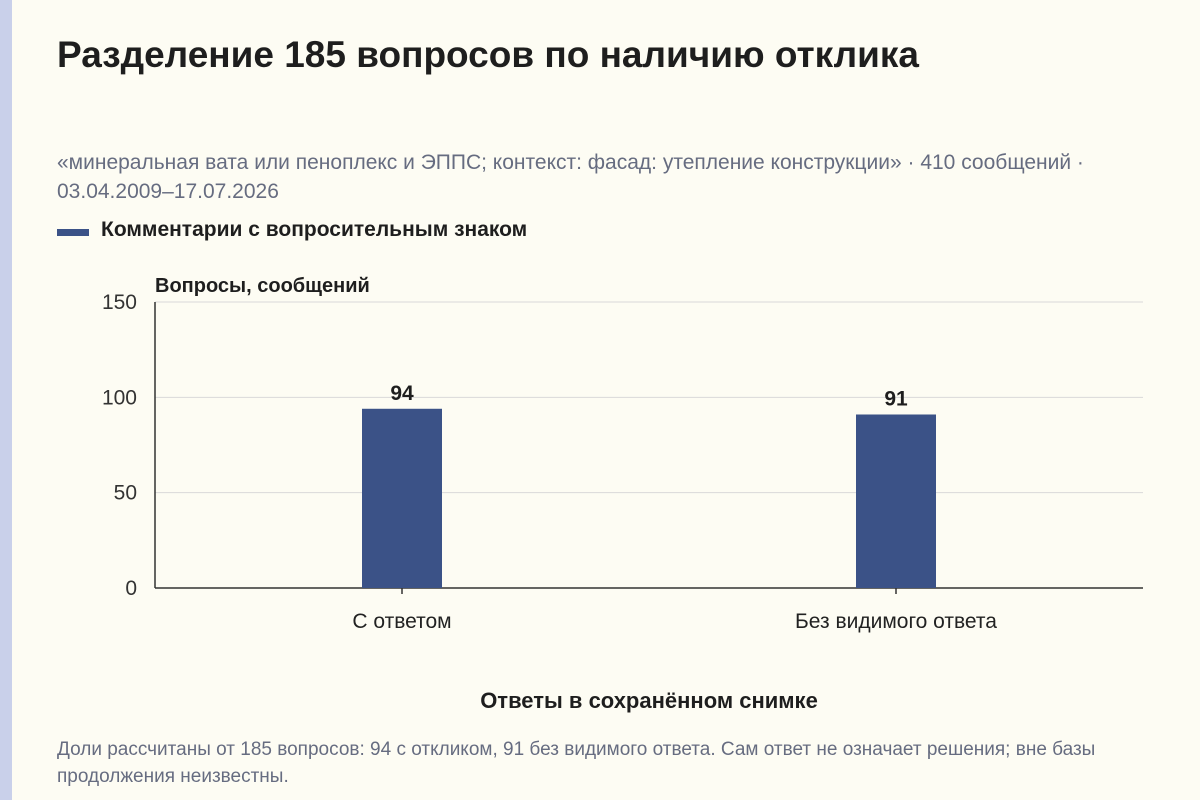 This screenshot has width=1200, height=800. What do you see at coordinates (896, 621) in the screenshot?
I see `x-tick-label: Без видимого ответа` at bounding box center [896, 621].